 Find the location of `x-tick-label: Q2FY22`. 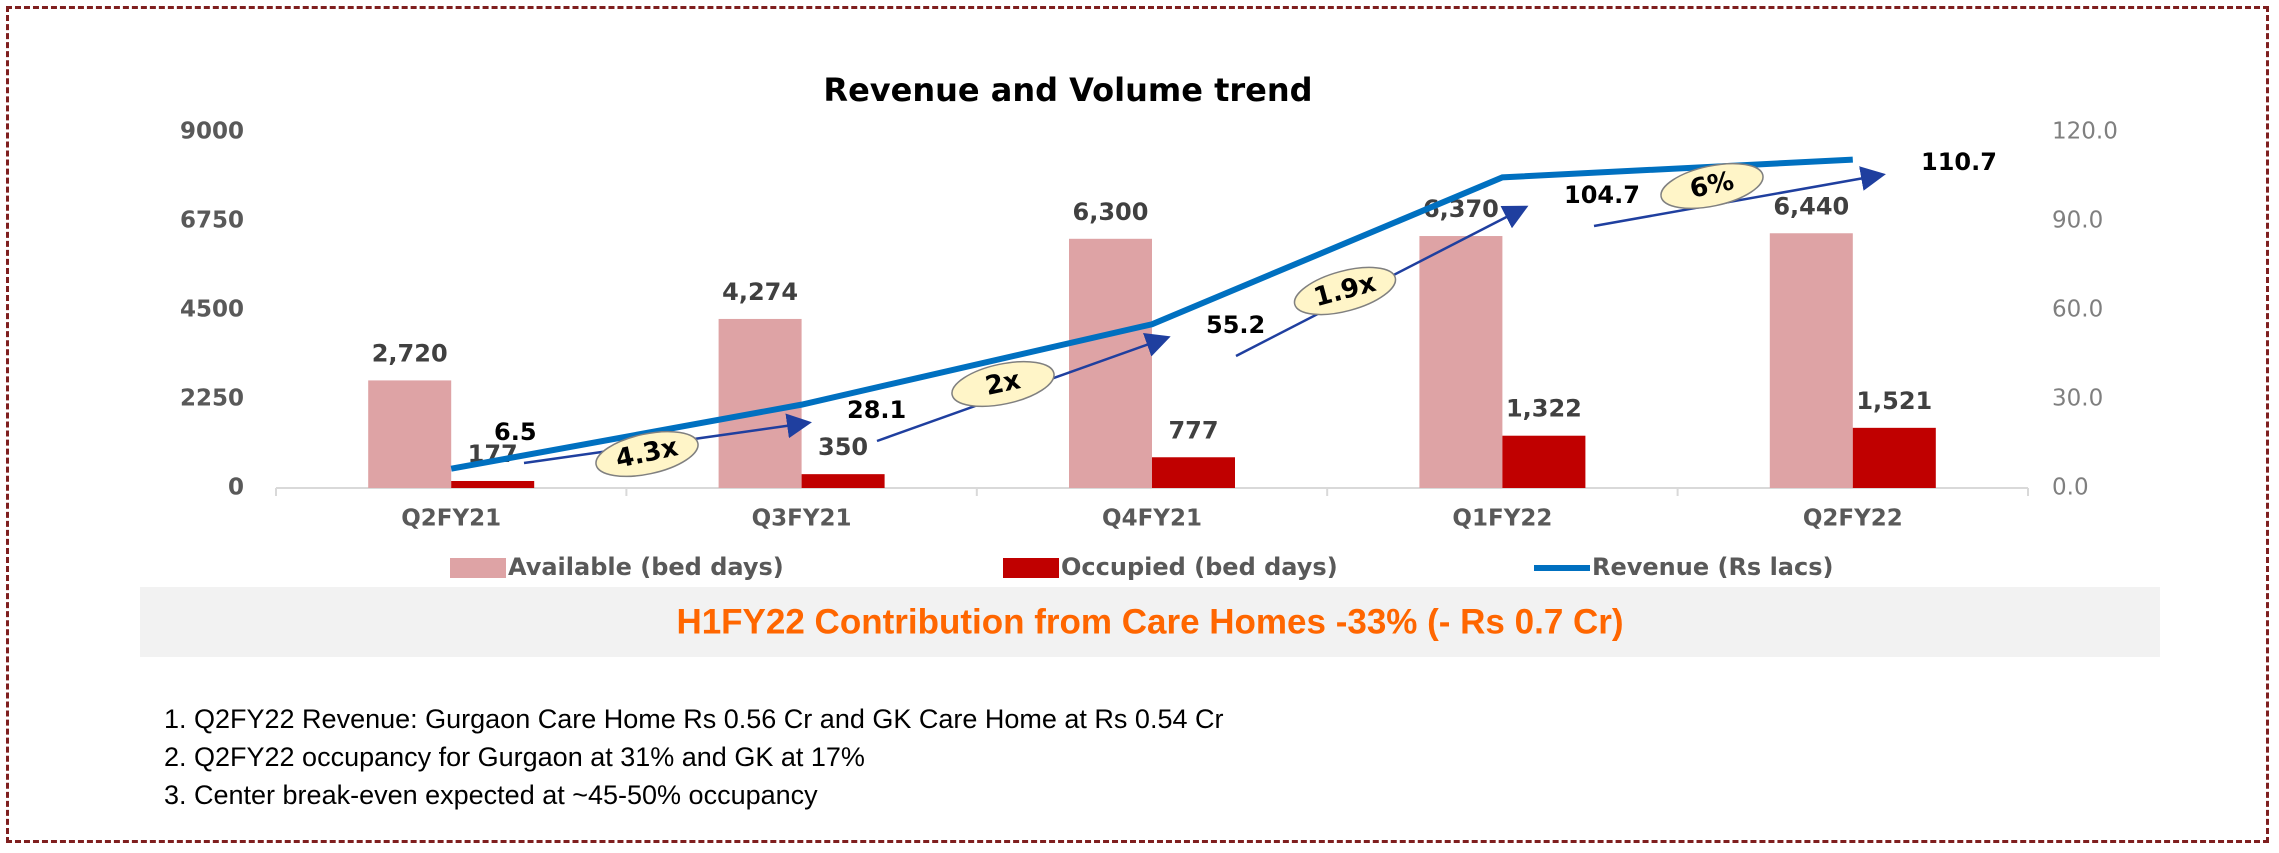

x-tick-label: Q2FY22 is located at coordinates (1853, 519).